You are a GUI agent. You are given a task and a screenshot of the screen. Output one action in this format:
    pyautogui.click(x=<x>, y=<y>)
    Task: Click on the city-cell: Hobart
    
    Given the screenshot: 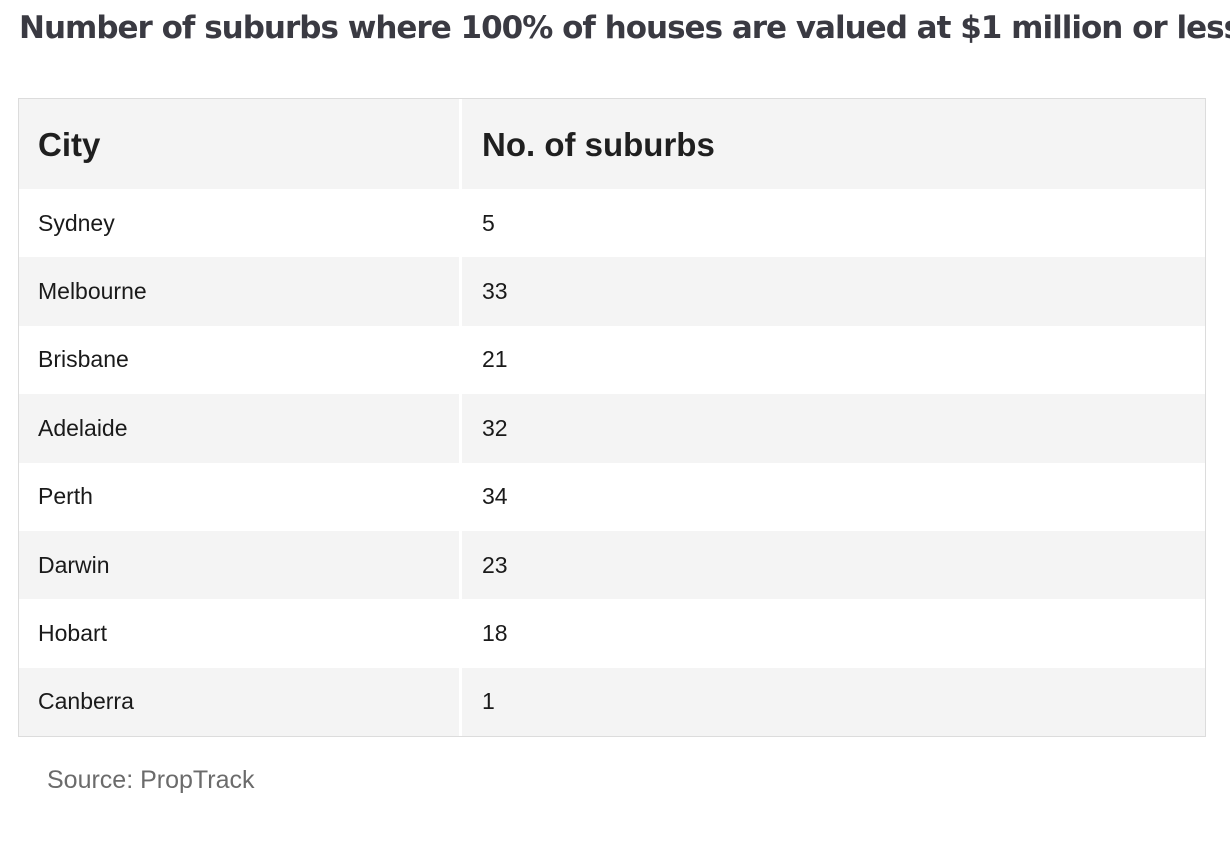 What is the action you would take?
    pyautogui.click(x=240, y=633)
    